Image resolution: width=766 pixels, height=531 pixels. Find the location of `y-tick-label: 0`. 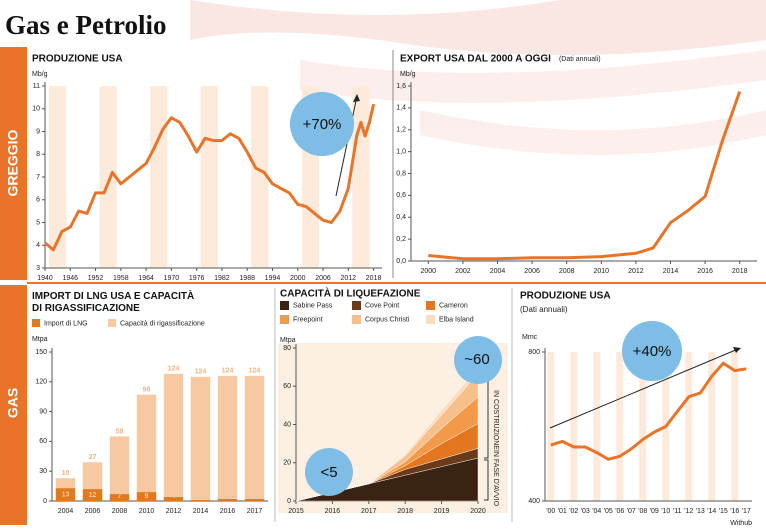

y-tick-label: 0 is located at coordinates (45, 501).